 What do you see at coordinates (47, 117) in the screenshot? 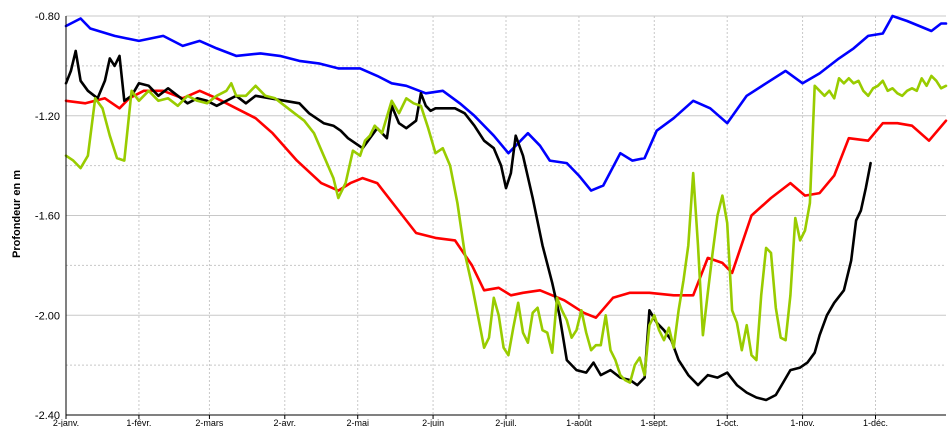
I see `y-tick-label: -1.20` at bounding box center [47, 117].